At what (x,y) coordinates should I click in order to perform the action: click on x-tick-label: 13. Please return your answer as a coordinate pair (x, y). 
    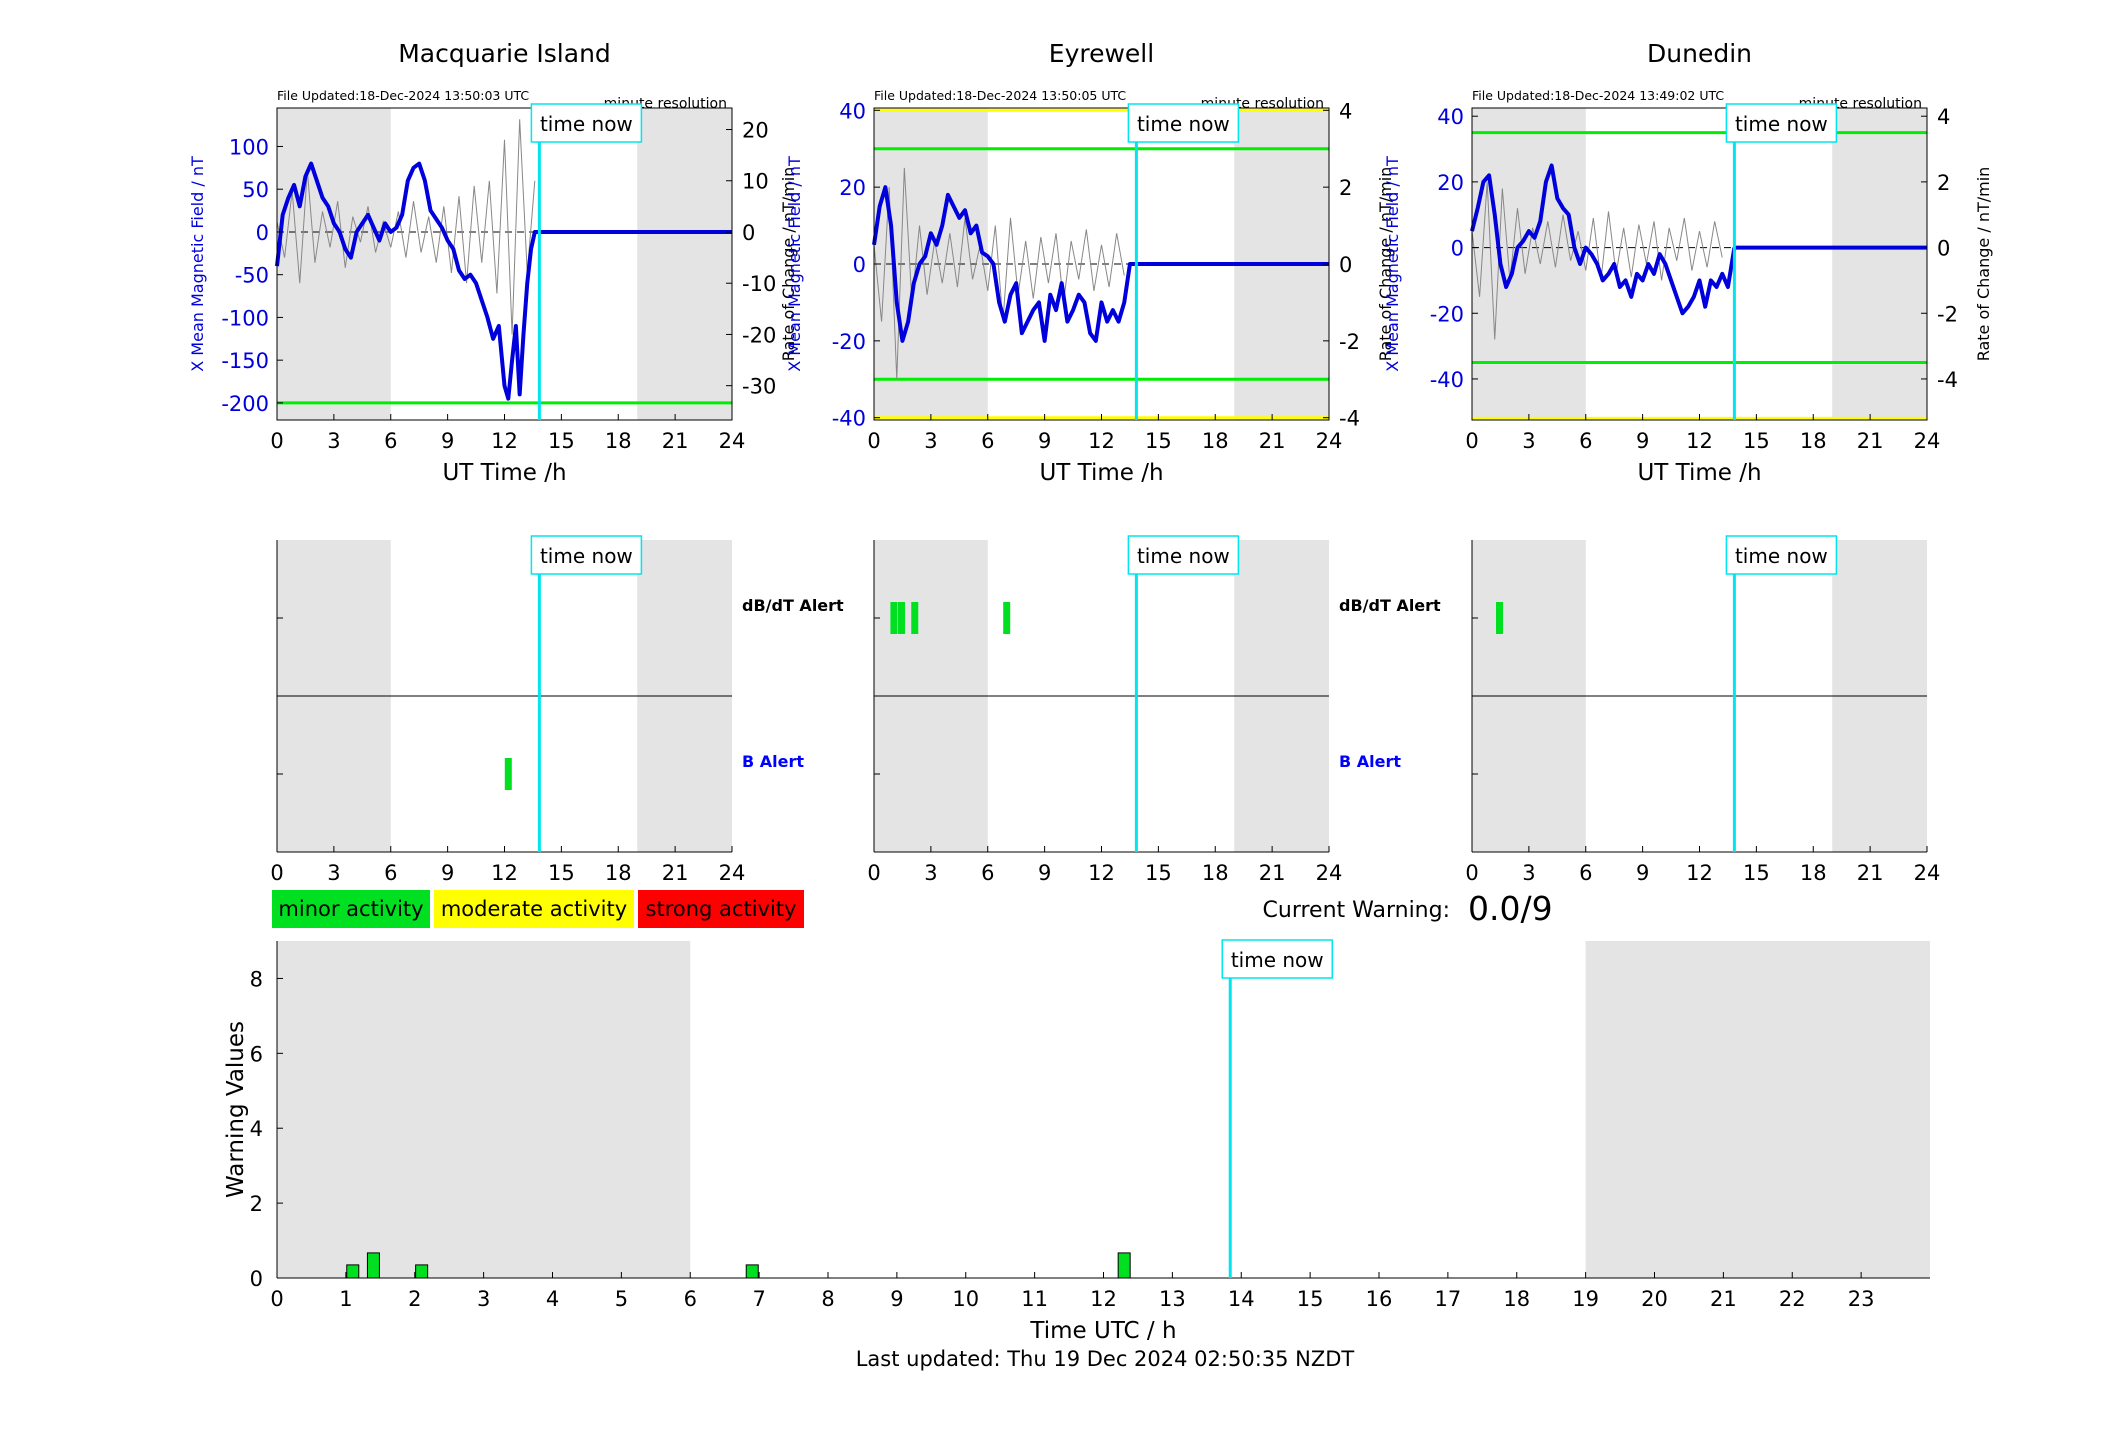
    Looking at the image, I should click on (1172, 1299).